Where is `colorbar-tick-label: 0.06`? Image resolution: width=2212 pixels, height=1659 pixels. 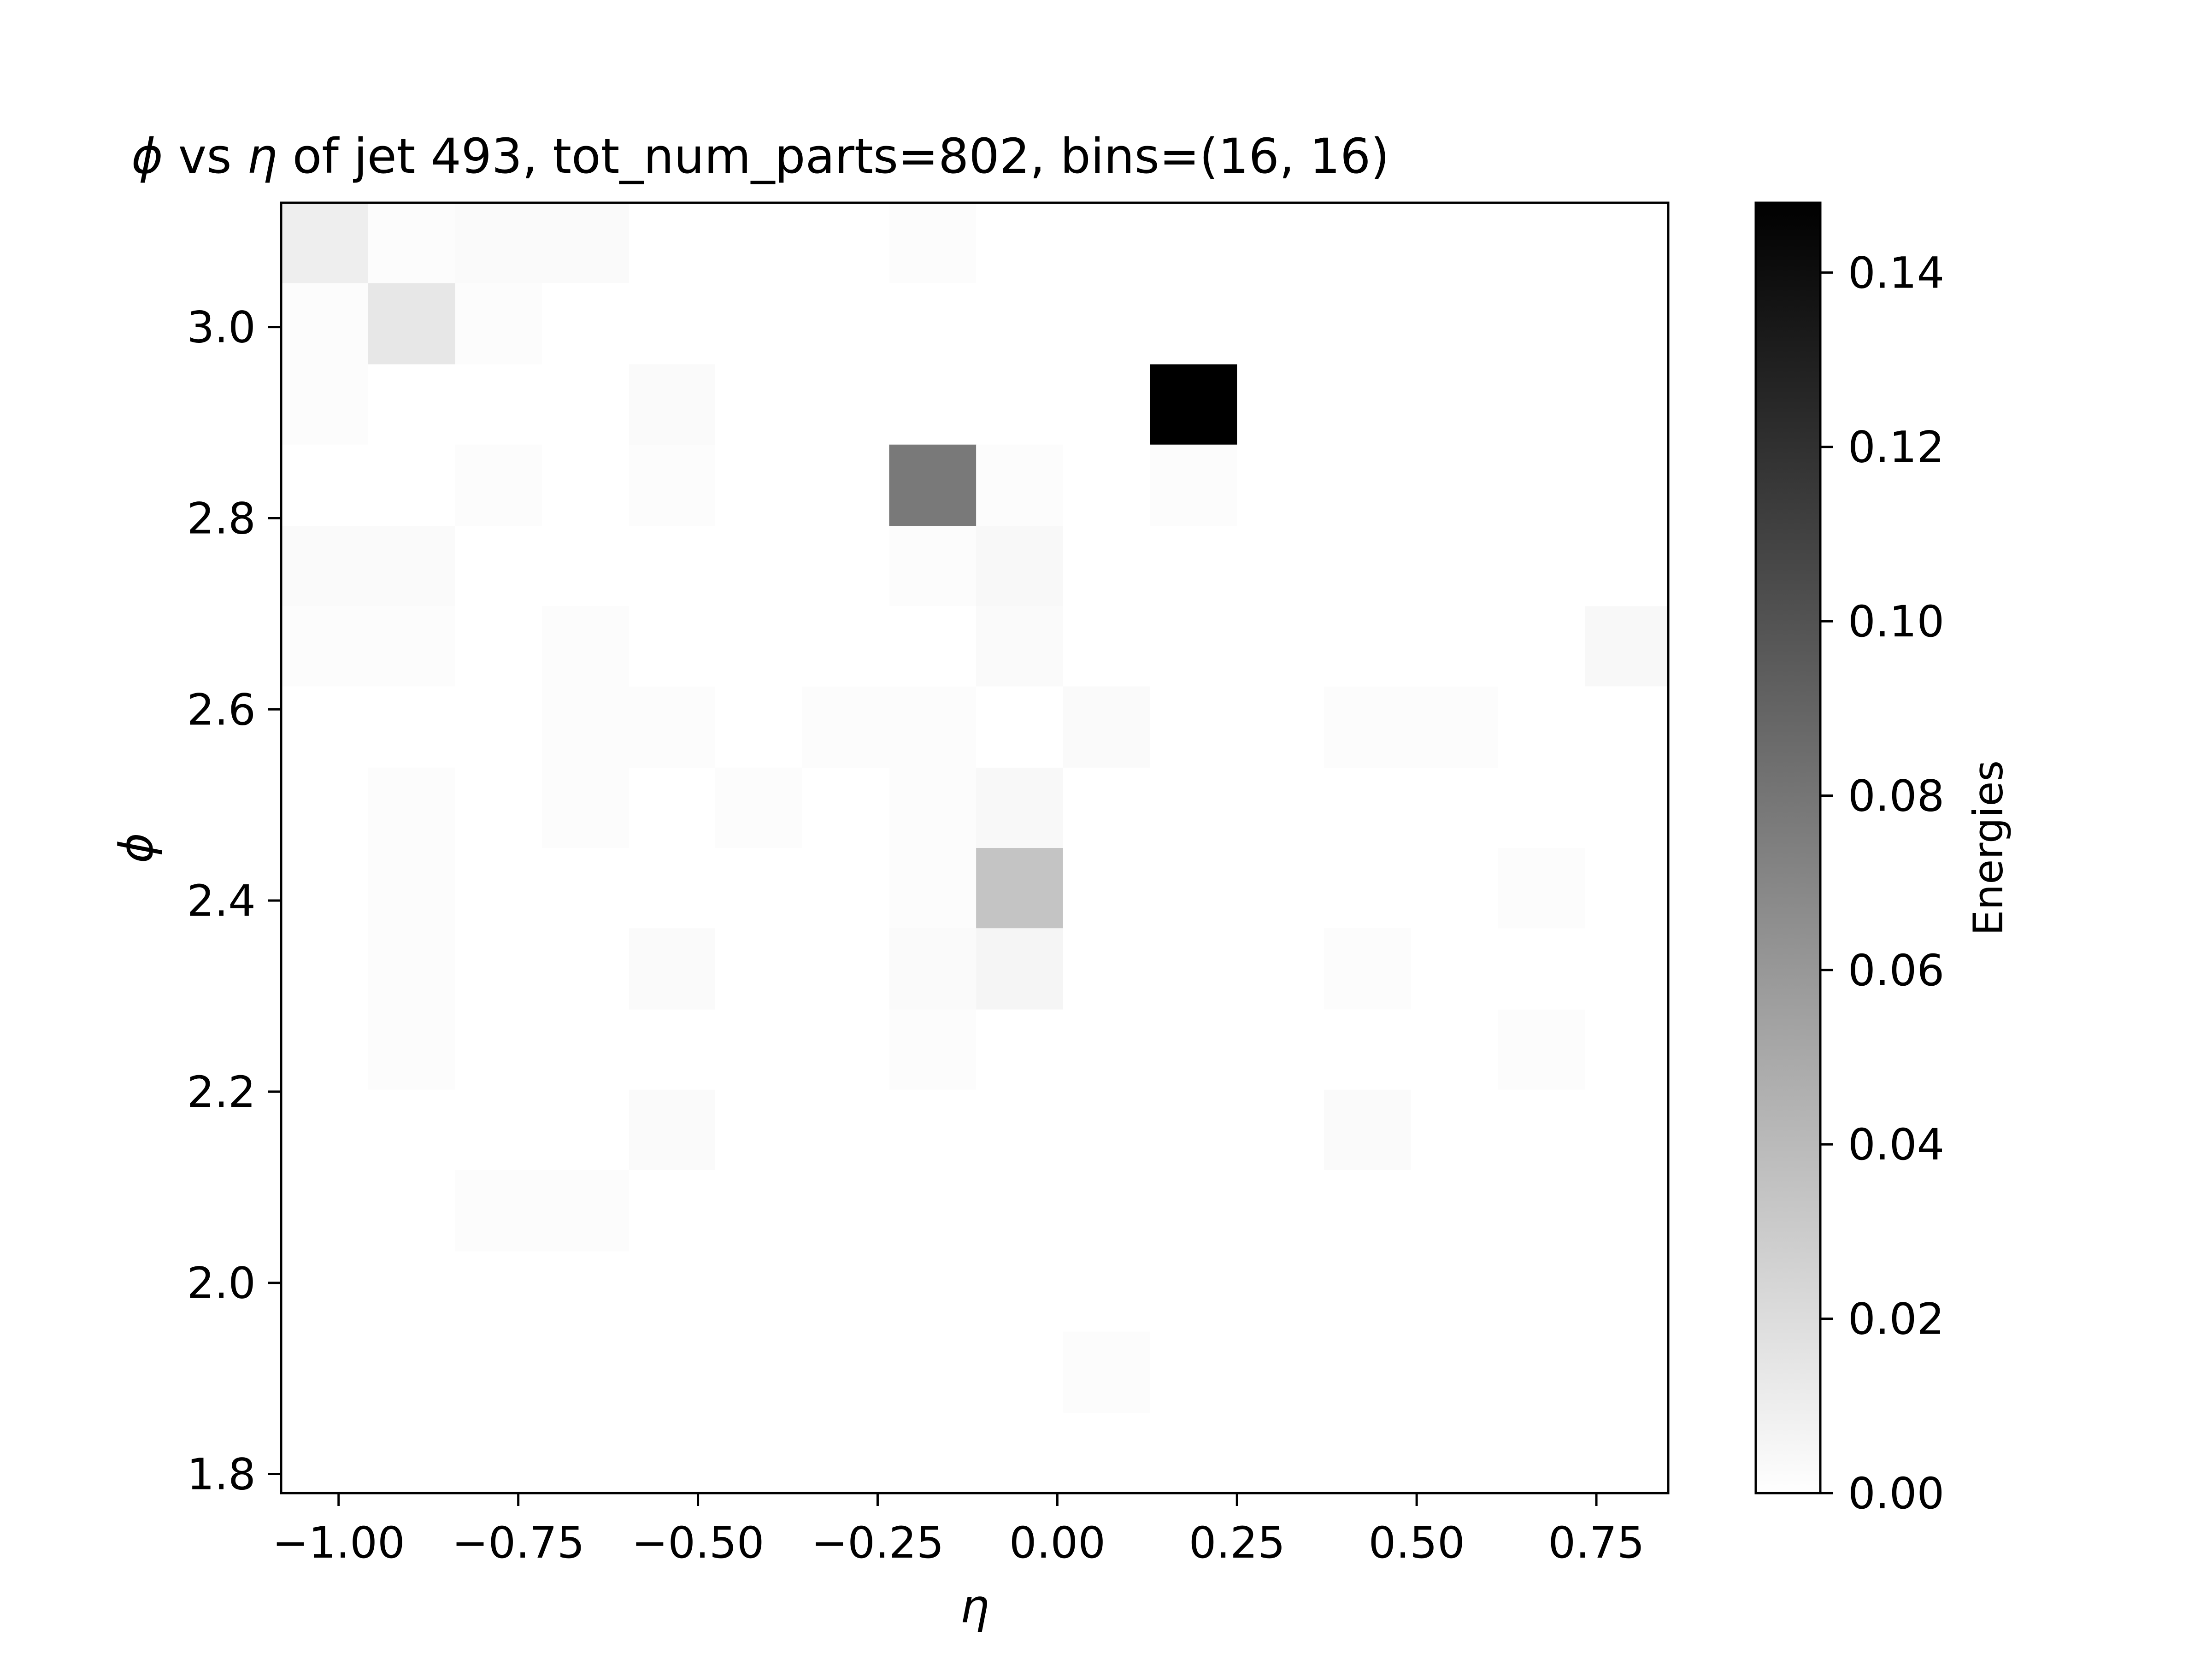 colorbar-tick-label: 0.06 is located at coordinates (1896, 971).